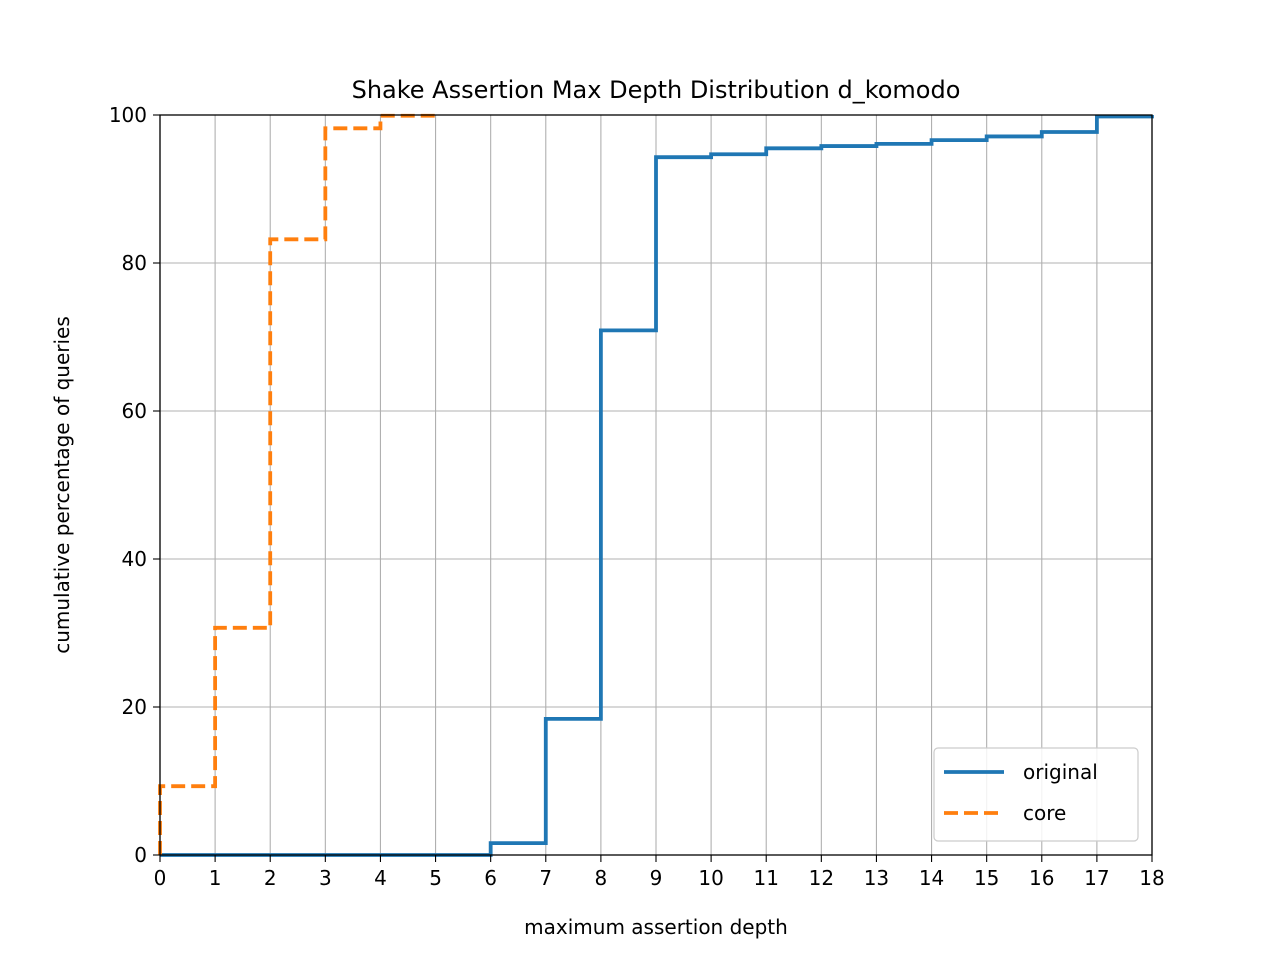  I want to click on y-tick-label: 0, so click(140, 855).